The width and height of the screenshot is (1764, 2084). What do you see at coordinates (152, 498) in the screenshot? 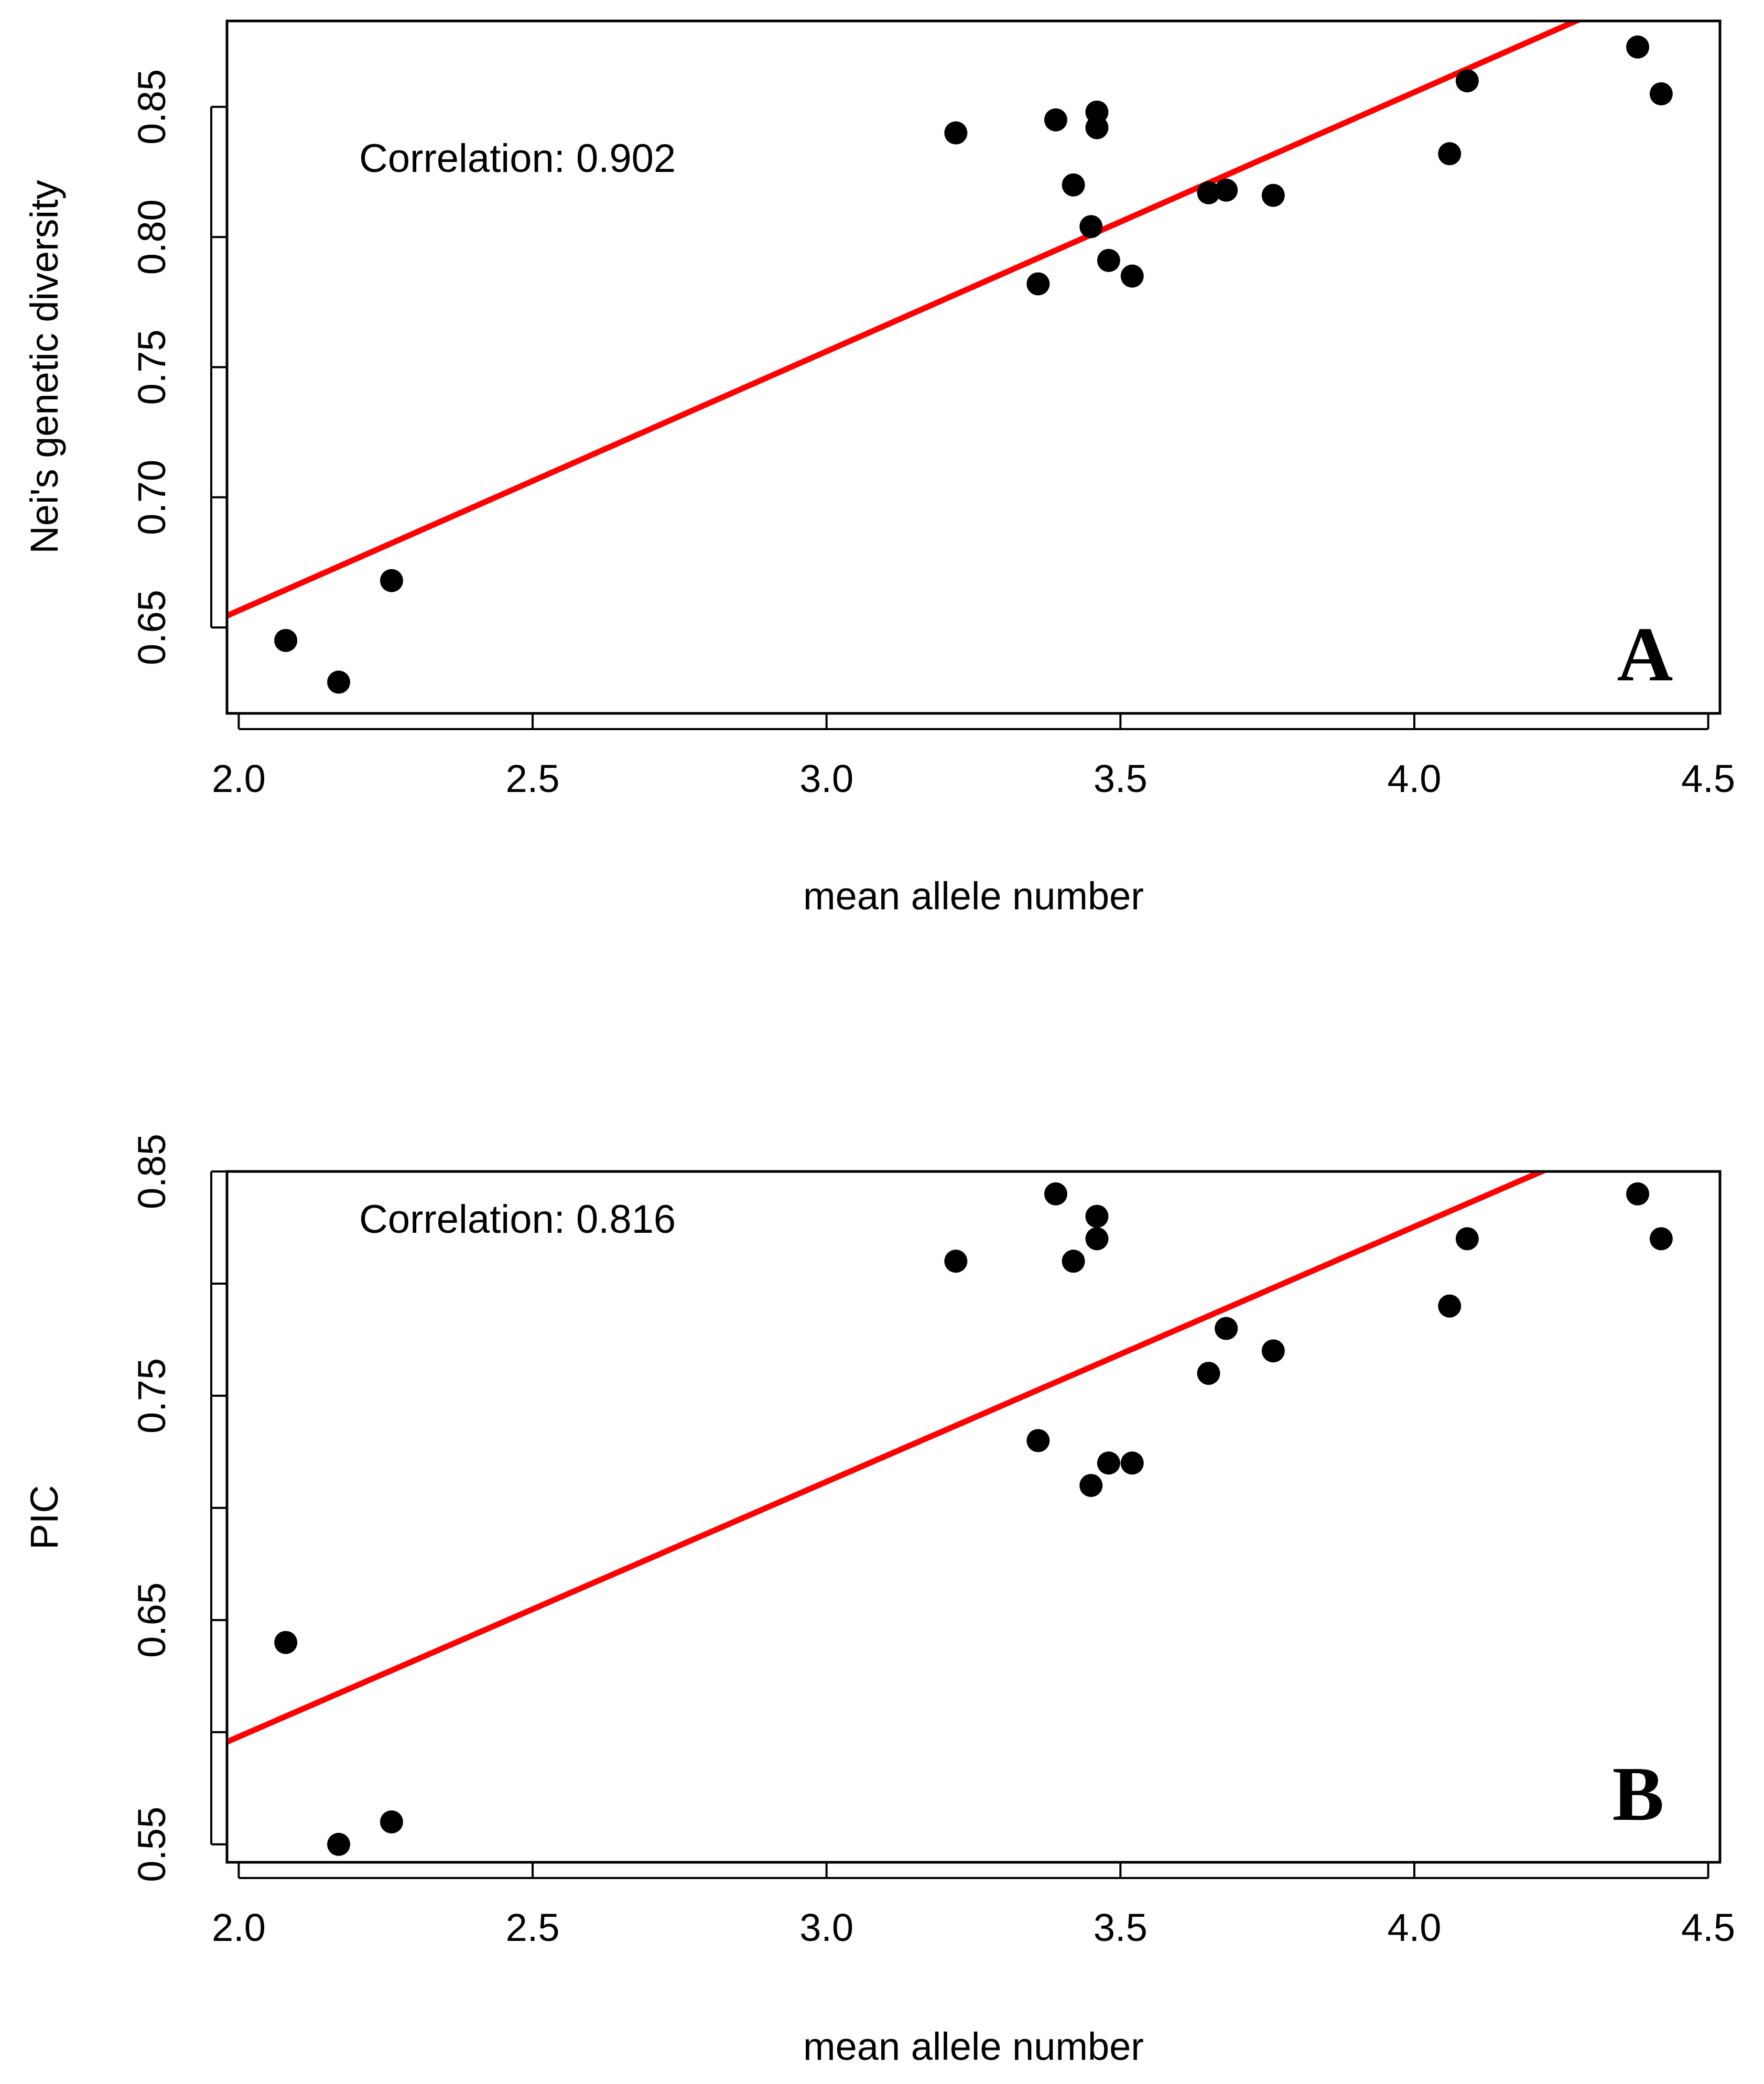
I see `y-tick-label: 0.70` at bounding box center [152, 498].